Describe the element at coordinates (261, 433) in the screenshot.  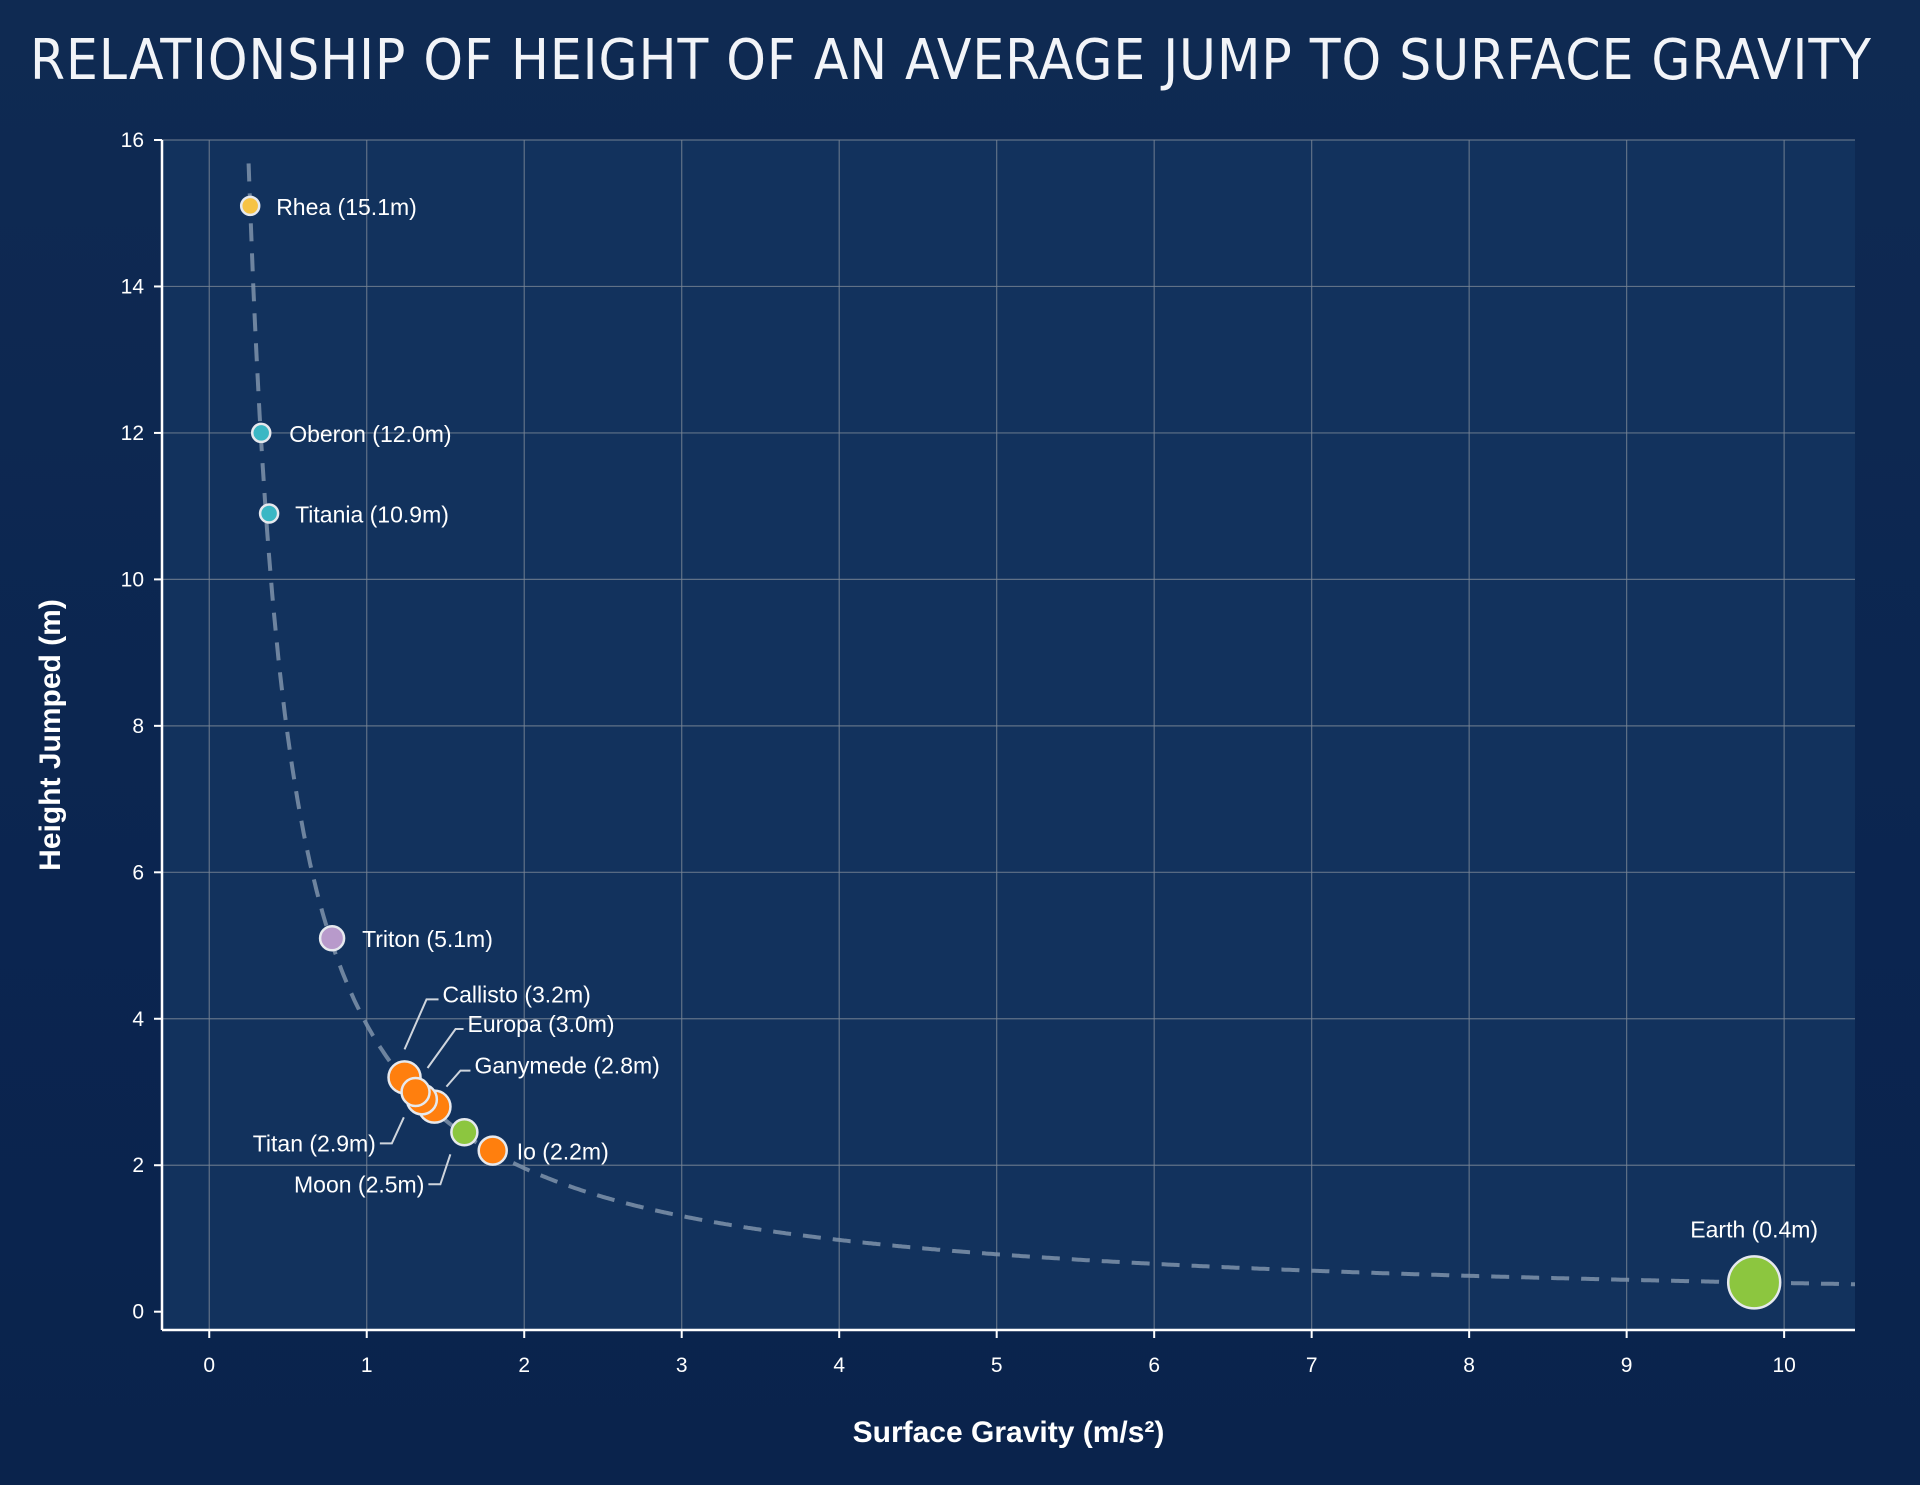
I see `point-oberon` at that location.